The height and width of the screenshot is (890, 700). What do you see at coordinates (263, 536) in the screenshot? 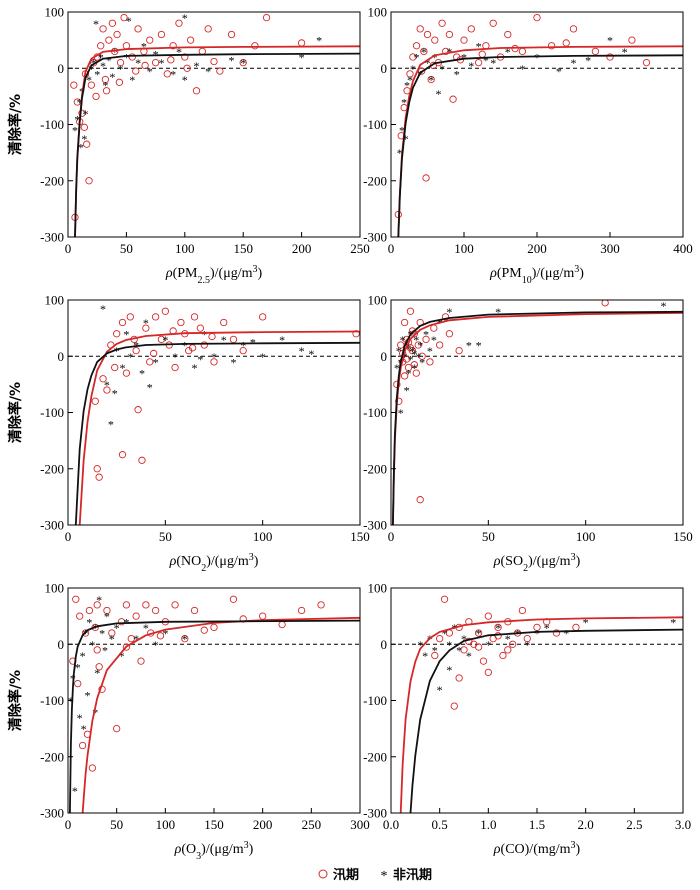
I see `x-tick-label: 100` at bounding box center [263, 536].